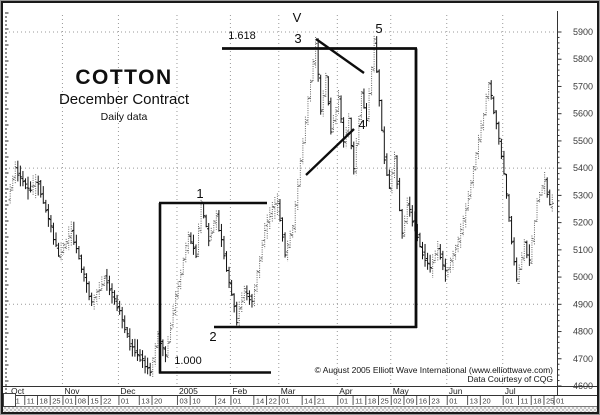 This screenshot has height=415, width=600. Describe the element at coordinates (288, 391) in the screenshot. I see `x-axis-month-label: Mar` at that location.